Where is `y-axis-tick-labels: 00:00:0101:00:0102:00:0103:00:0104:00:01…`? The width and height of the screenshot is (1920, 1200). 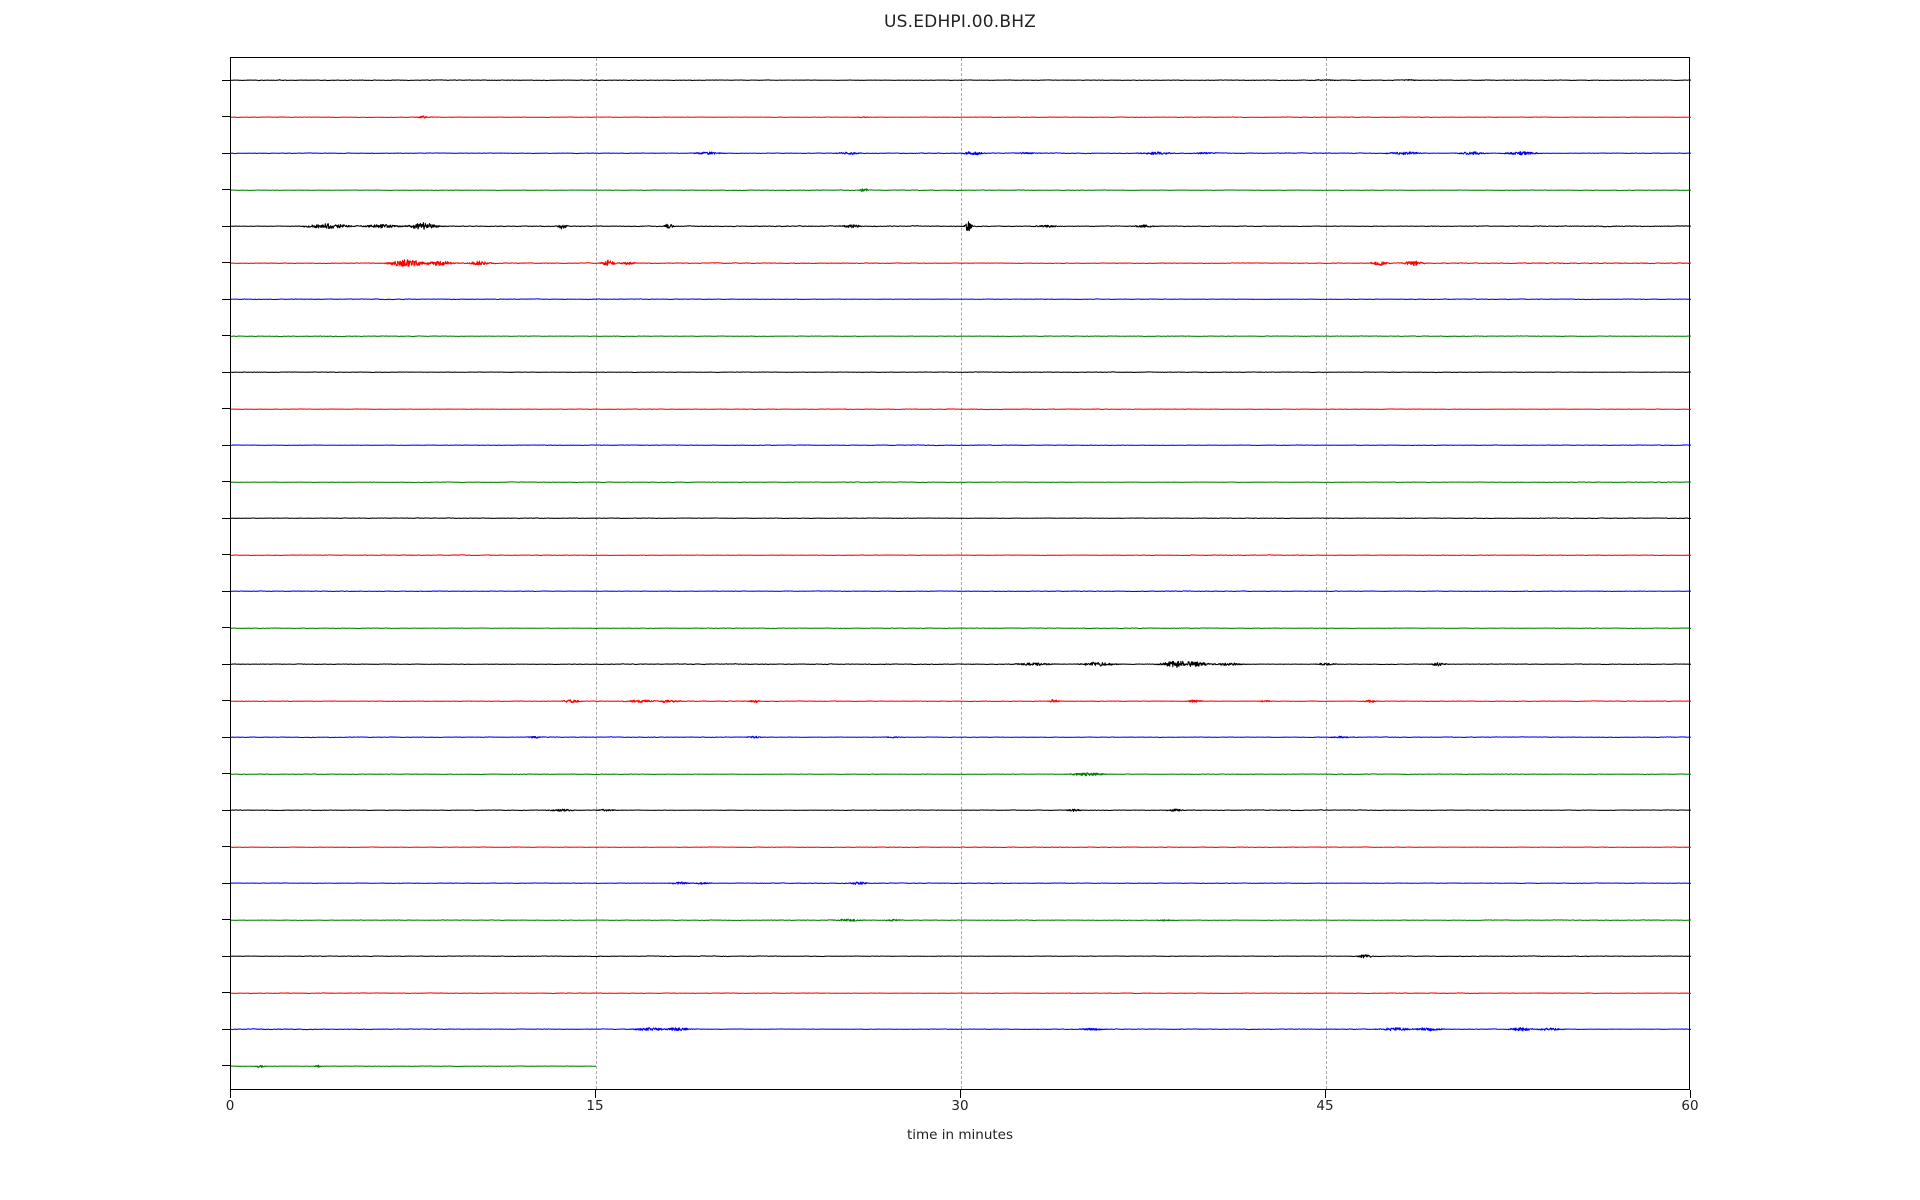
y-axis-tick-labels: 00:00:0101:00:0102:00:0103:00:0104:00:01… is located at coordinates (115, 600).